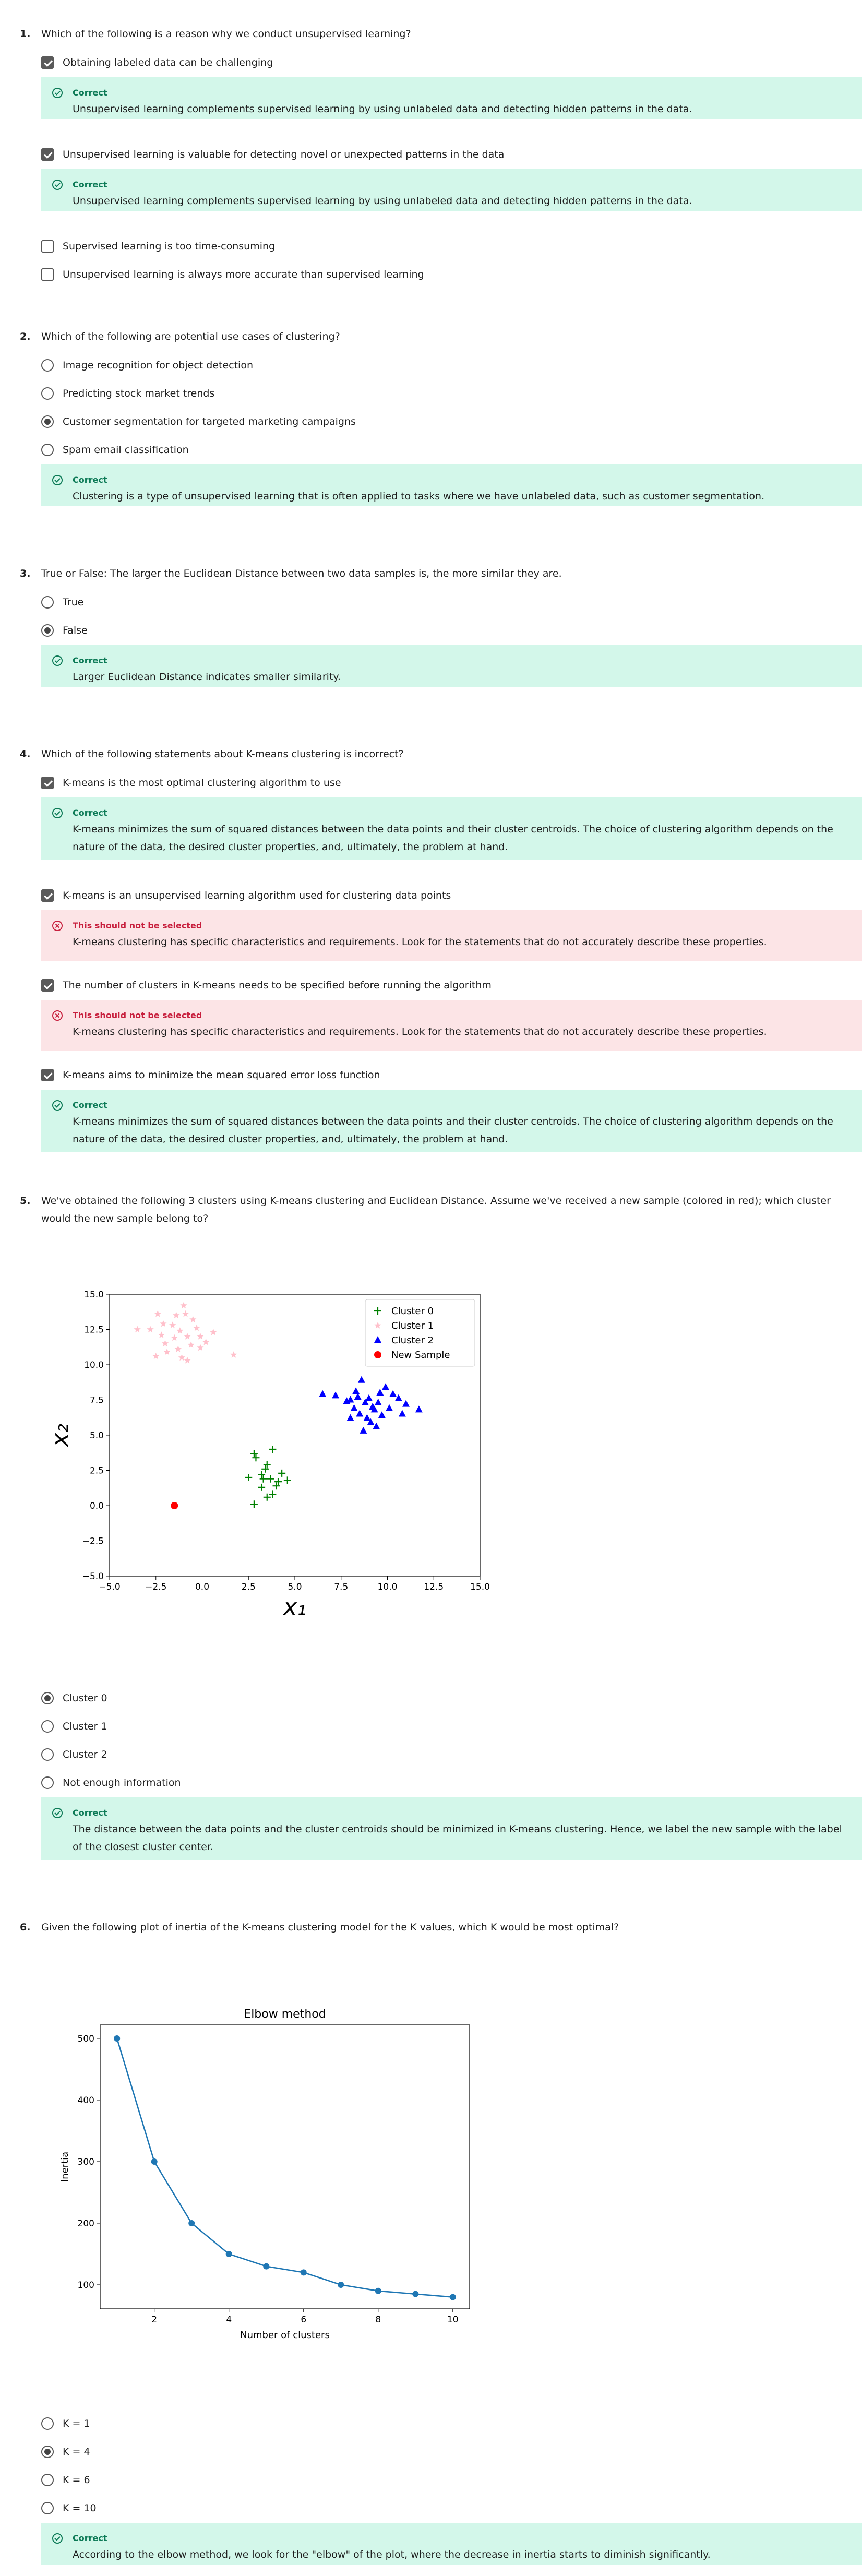  Describe the element at coordinates (354, 1726) in the screenshot. I see `radio-option: Cluster 1` at that location.